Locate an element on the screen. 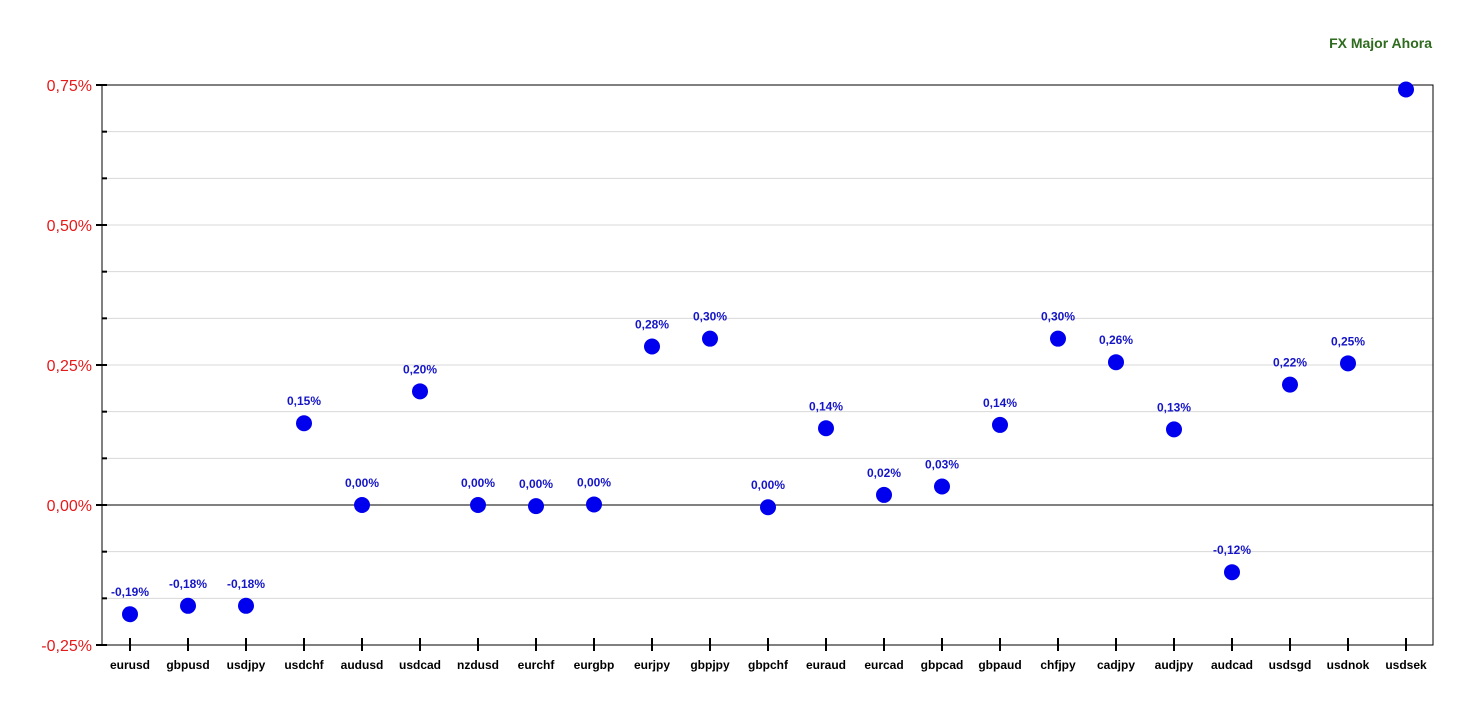 This screenshot has width=1468, height=707. data-label: 0,26% is located at coordinates (1116, 340).